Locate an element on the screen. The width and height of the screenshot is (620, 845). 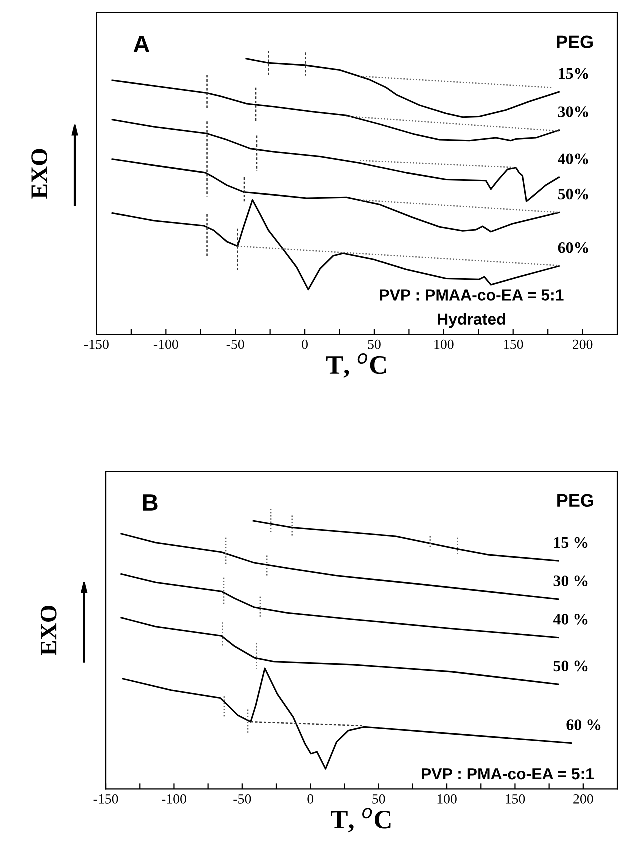
series-label: 60% is located at coordinates (573, 248).